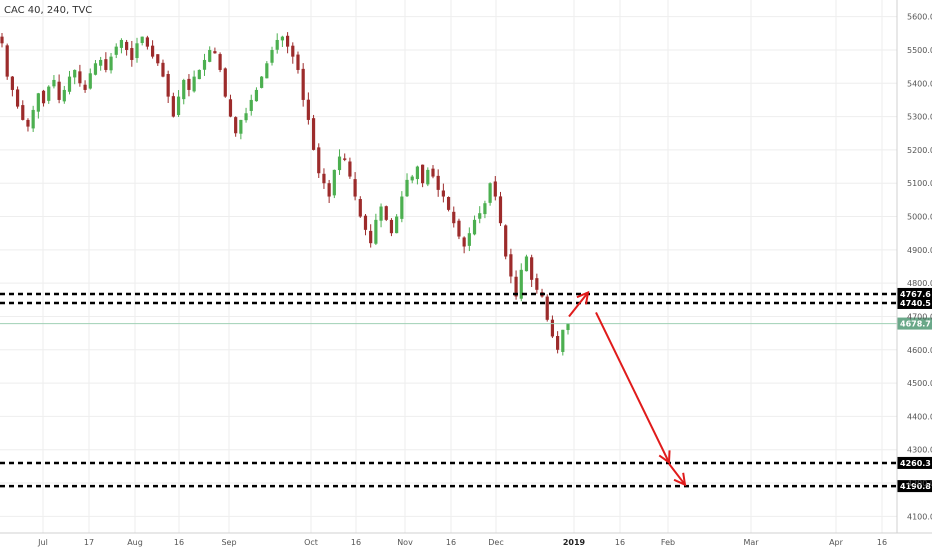 This screenshot has height=550, width=932. I want to click on arrow-up-head, so click(583, 297).